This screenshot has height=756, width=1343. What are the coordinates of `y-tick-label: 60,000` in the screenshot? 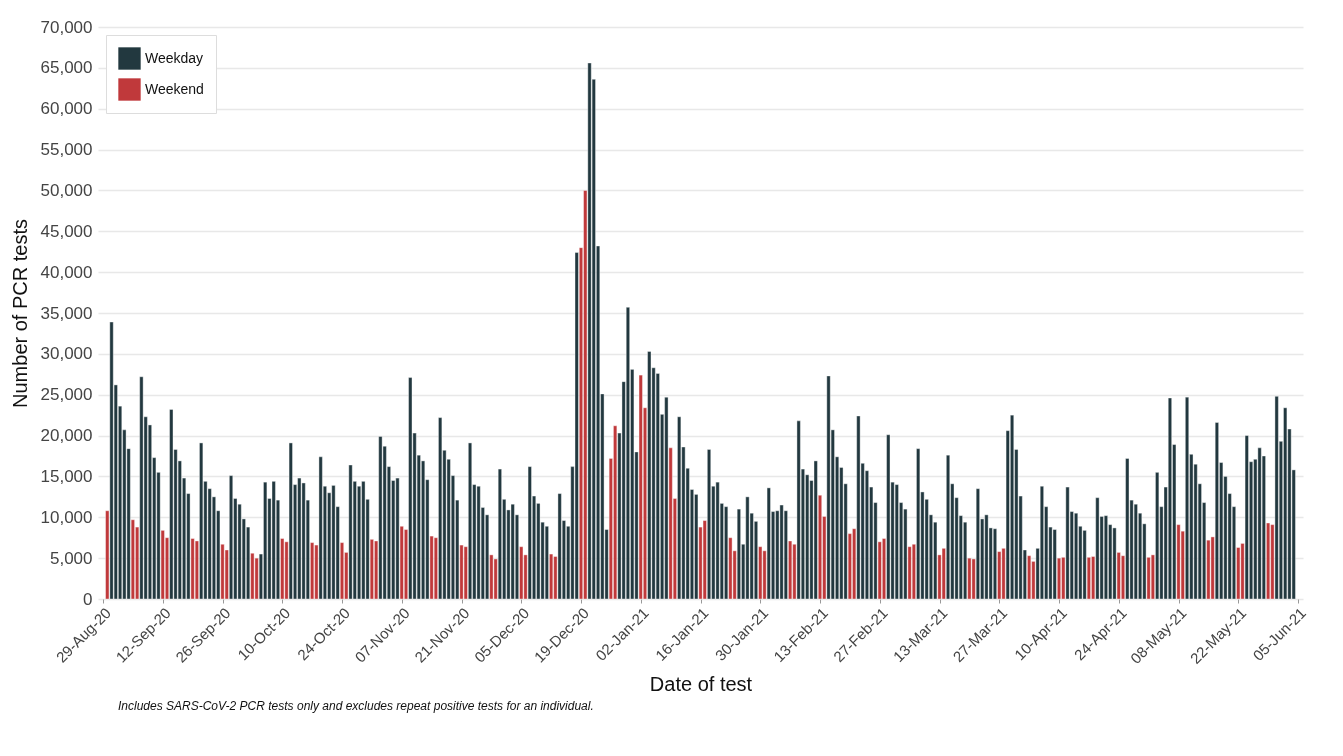 It's located at (66, 109).